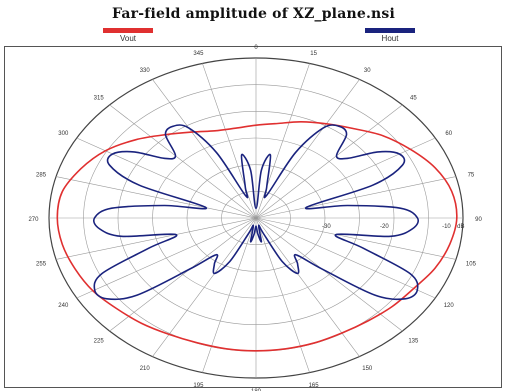  What do you see at coordinates (390, 30) in the screenshot?
I see `legend-swatch-hout` at bounding box center [390, 30].